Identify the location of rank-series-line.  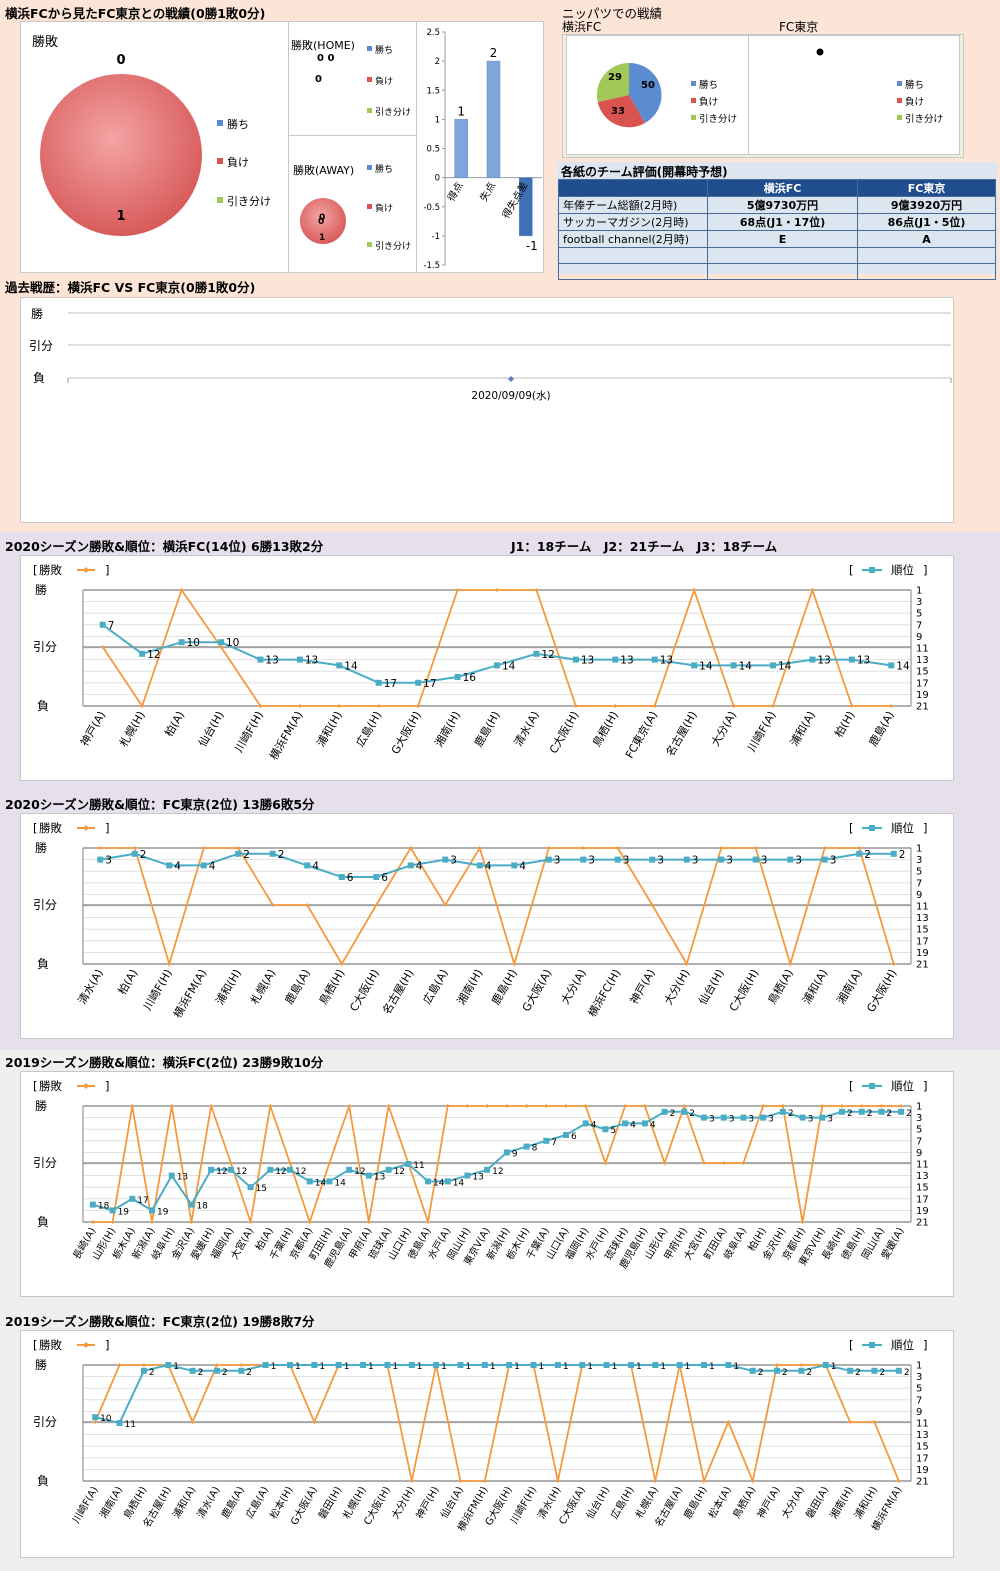
(497, 1161).